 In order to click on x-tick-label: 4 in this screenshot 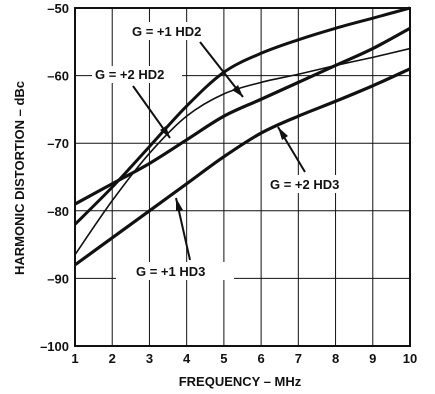, I will do `click(187, 358)`.